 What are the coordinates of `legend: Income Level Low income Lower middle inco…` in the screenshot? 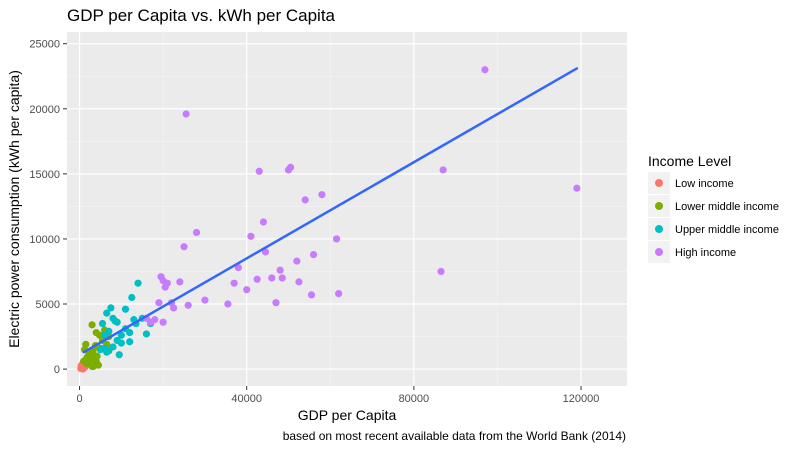 It's located at (713, 208).